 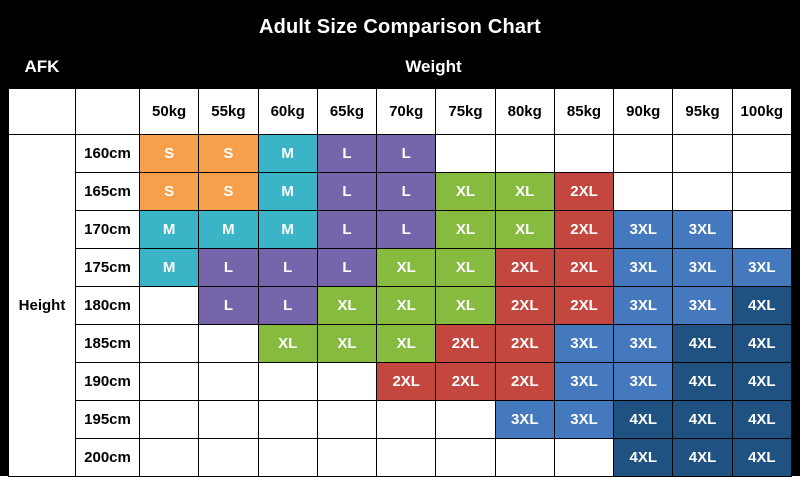 I want to click on height-row-header: 195cm, so click(x=107, y=419).